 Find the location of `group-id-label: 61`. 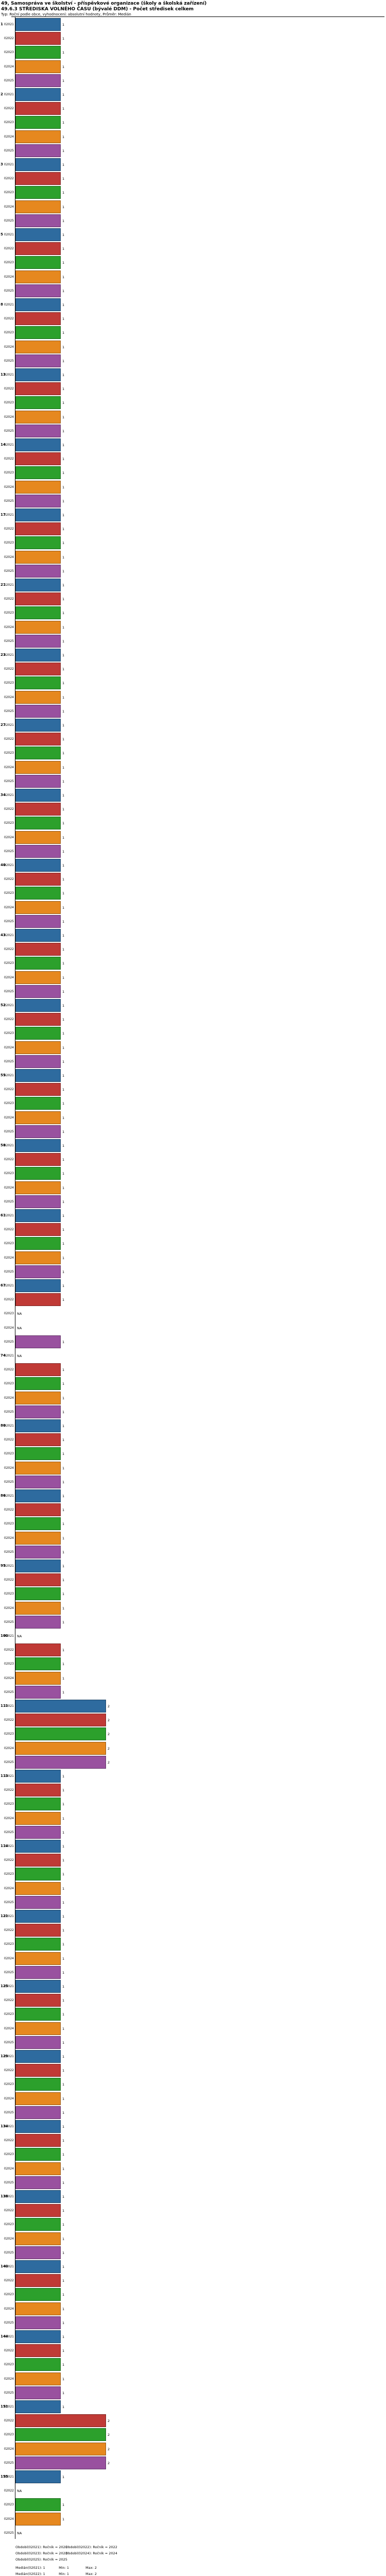

group-id-label: 61 is located at coordinates (4, 1215).